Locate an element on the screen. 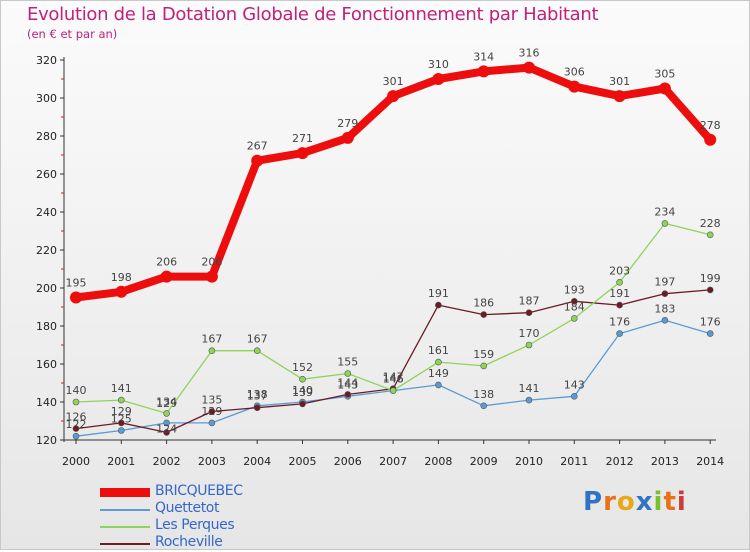 The image size is (750, 552). data-label: 167 is located at coordinates (257, 339).